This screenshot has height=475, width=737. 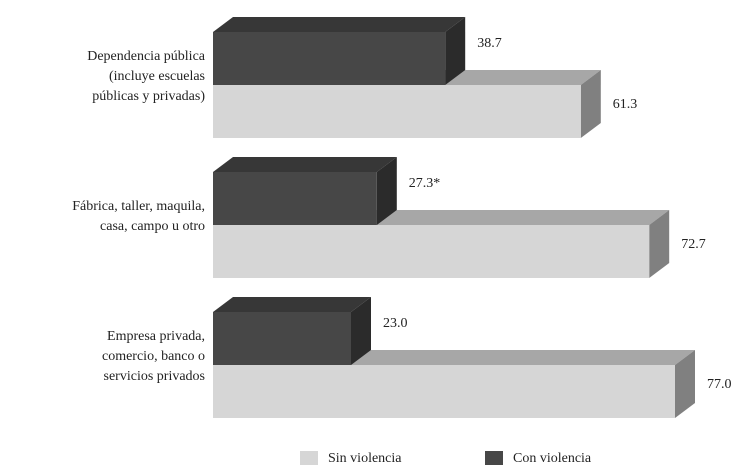 I want to click on category-label: casa, campo u otro, so click(x=152, y=226).